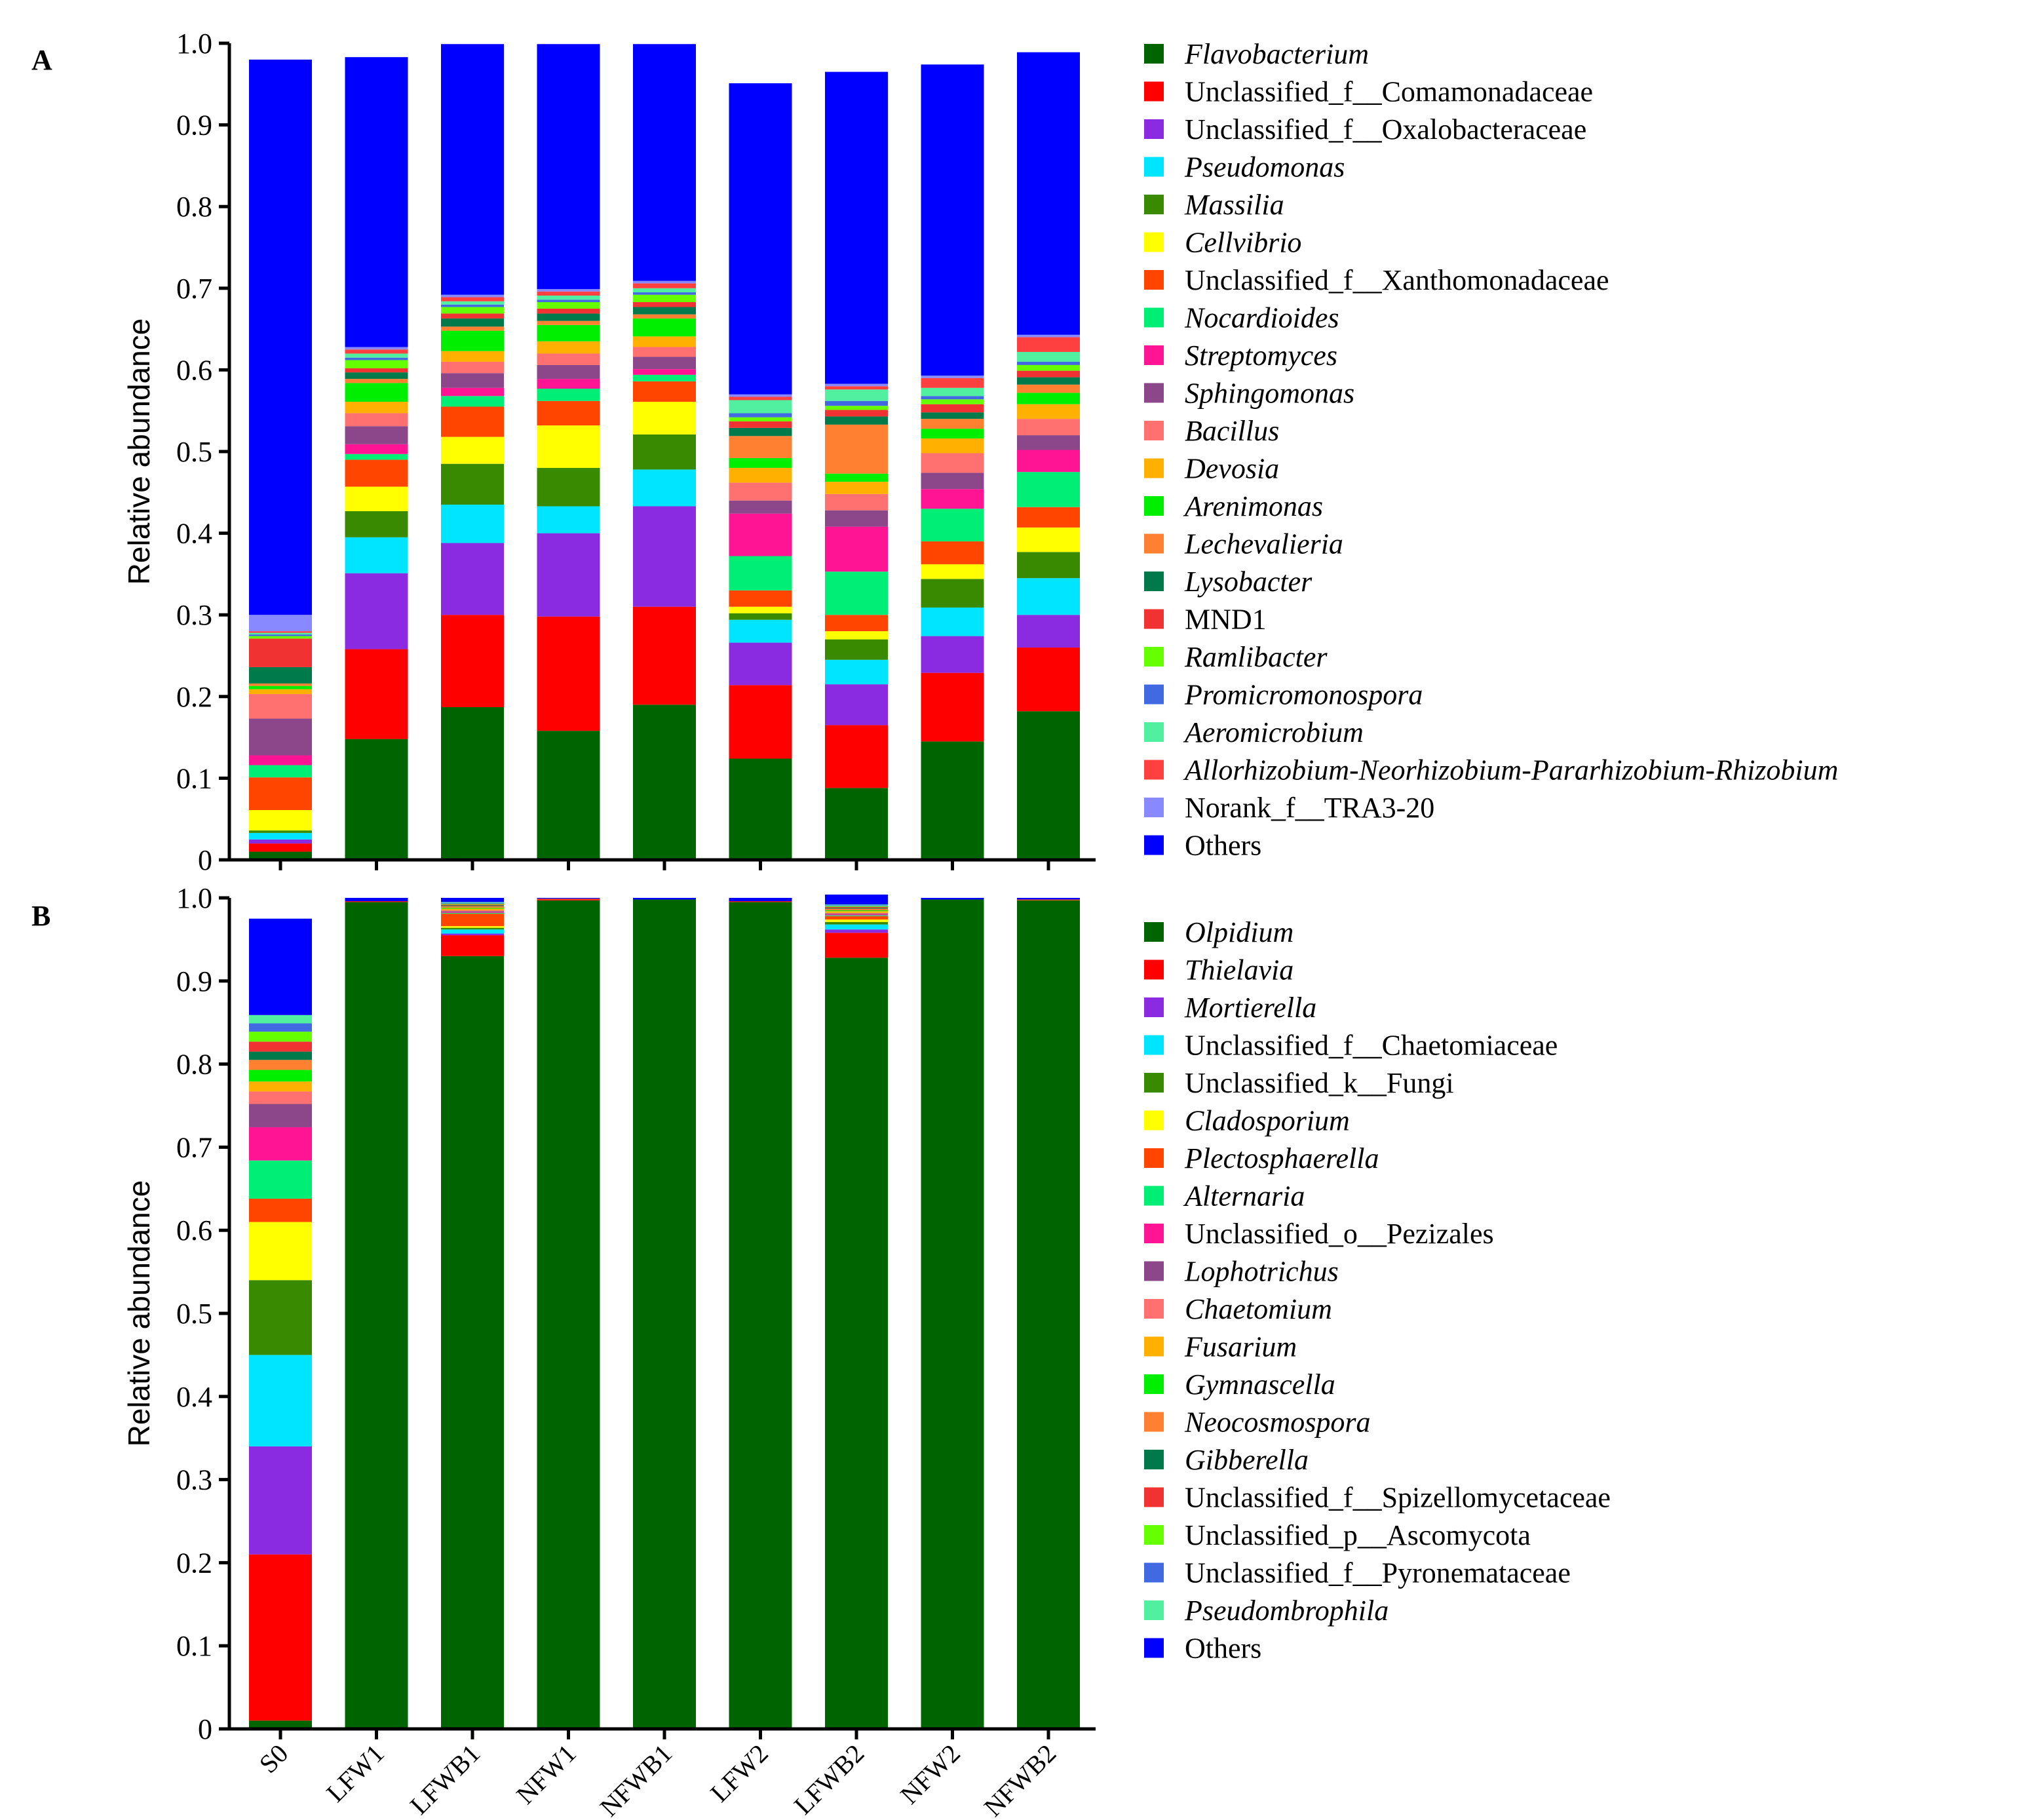  I want to click on x-tick-label-s0: S0, so click(274, 1759).